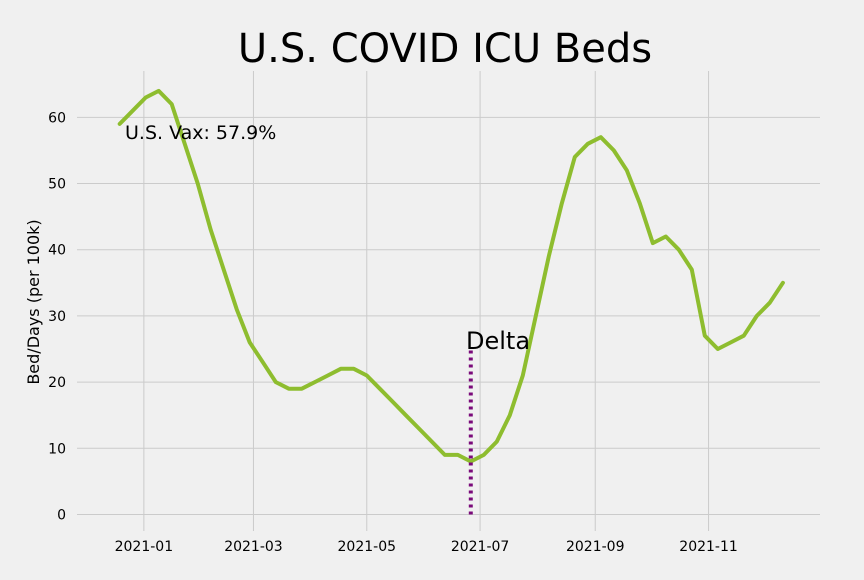 Image resolution: width=864 pixels, height=580 pixels. I want to click on vax-annotation: U.S. Vax: 57.9%, so click(200, 133).